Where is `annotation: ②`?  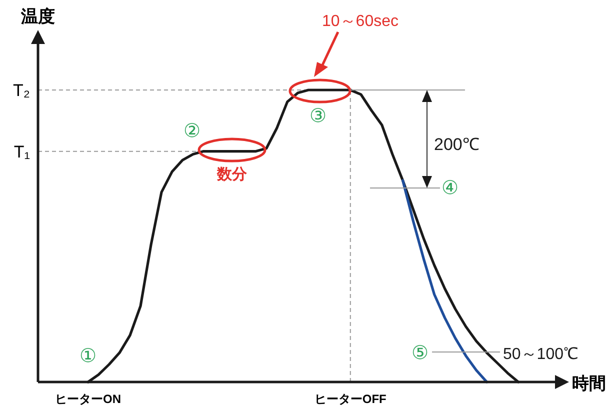
annotation: ② is located at coordinates (192, 131).